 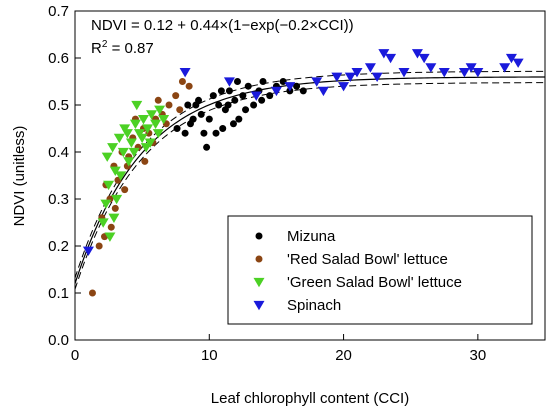 I want to click on y-tick-label: 0.6, so click(x=58, y=58).